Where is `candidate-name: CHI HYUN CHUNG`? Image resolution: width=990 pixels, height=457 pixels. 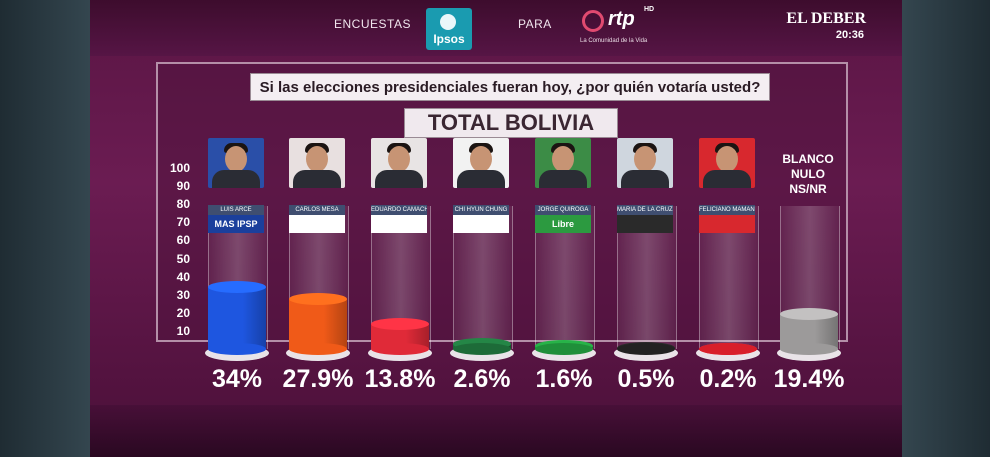
candidate-name: CHI HYUN CHUNG is located at coordinates (481, 210).